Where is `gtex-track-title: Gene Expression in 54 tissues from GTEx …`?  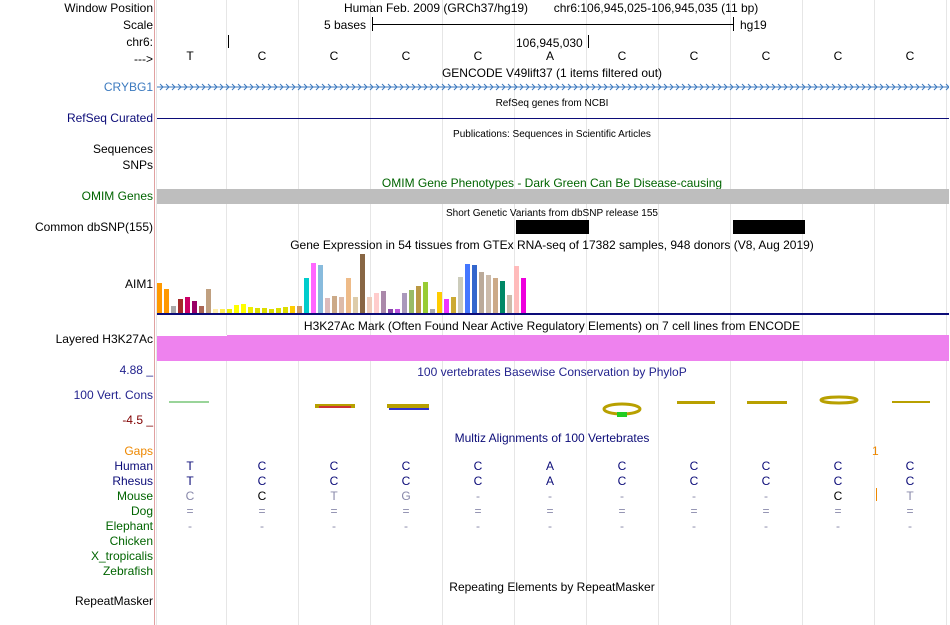 gtex-track-title: Gene Expression in 54 tissues from GTEx … is located at coordinates (552, 245).